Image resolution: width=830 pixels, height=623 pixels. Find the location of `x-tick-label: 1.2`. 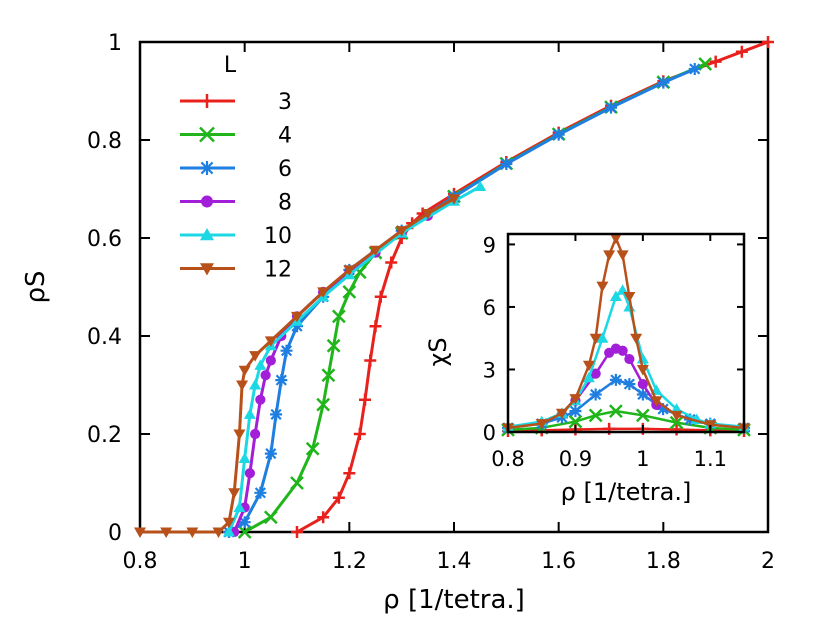

x-tick-label: 1.2 is located at coordinates (349, 561).